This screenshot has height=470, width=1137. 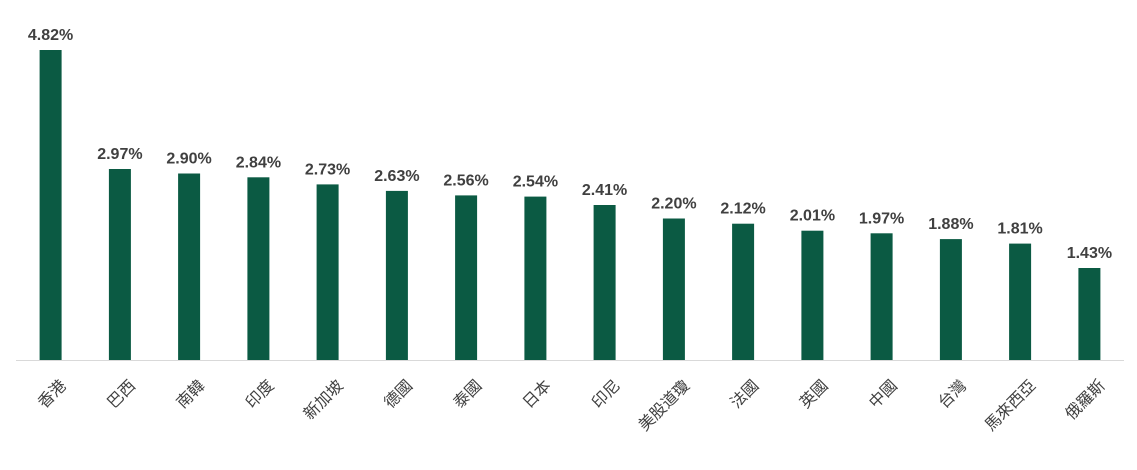 What do you see at coordinates (396, 176) in the screenshot?
I see `data-label-5: 2.63%` at bounding box center [396, 176].